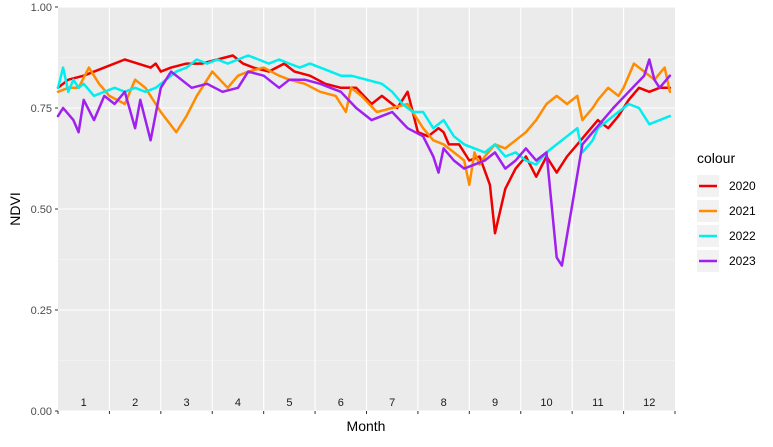  What do you see at coordinates (186, 403) in the screenshot?
I see `month-label: 3` at bounding box center [186, 403].